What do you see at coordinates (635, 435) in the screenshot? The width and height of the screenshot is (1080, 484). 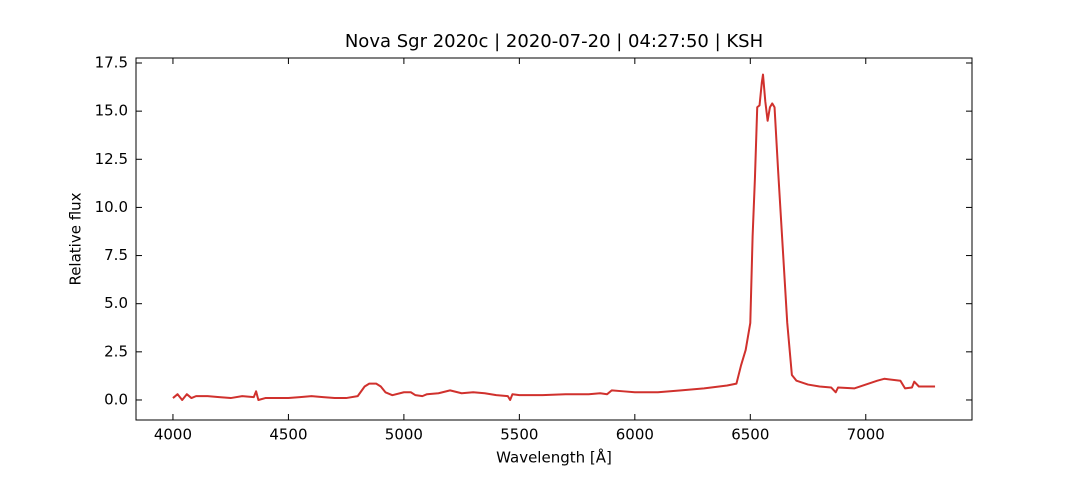 I see `x-tick-label: 6000` at bounding box center [635, 435].